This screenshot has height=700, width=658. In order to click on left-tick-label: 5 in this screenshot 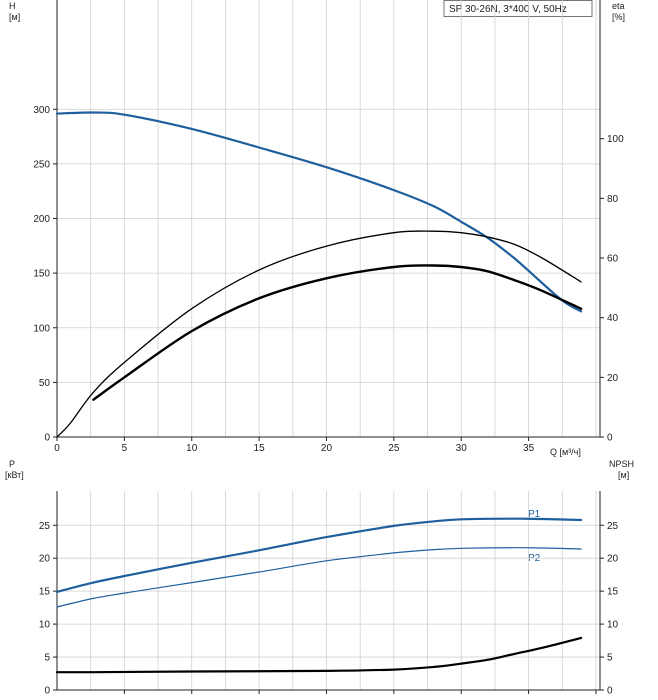, I will do `click(47, 658)`.